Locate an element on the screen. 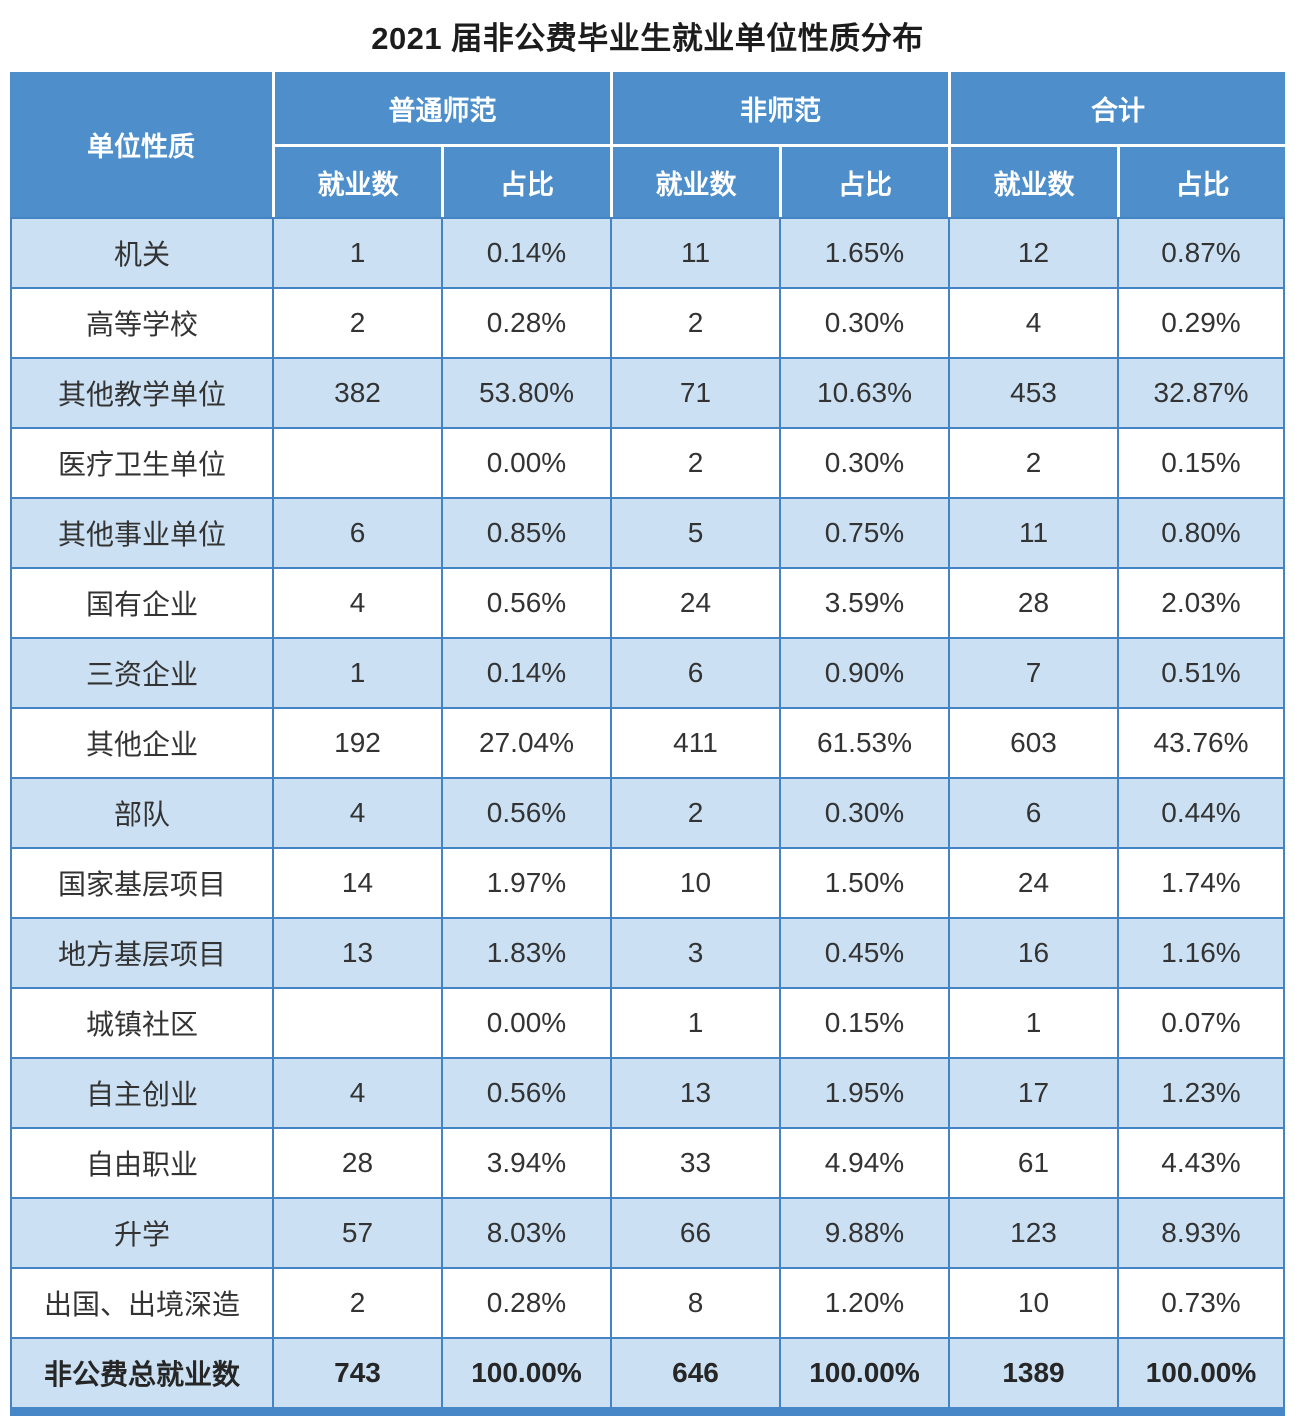  row-label: 三资企业 is located at coordinates (141, 672).